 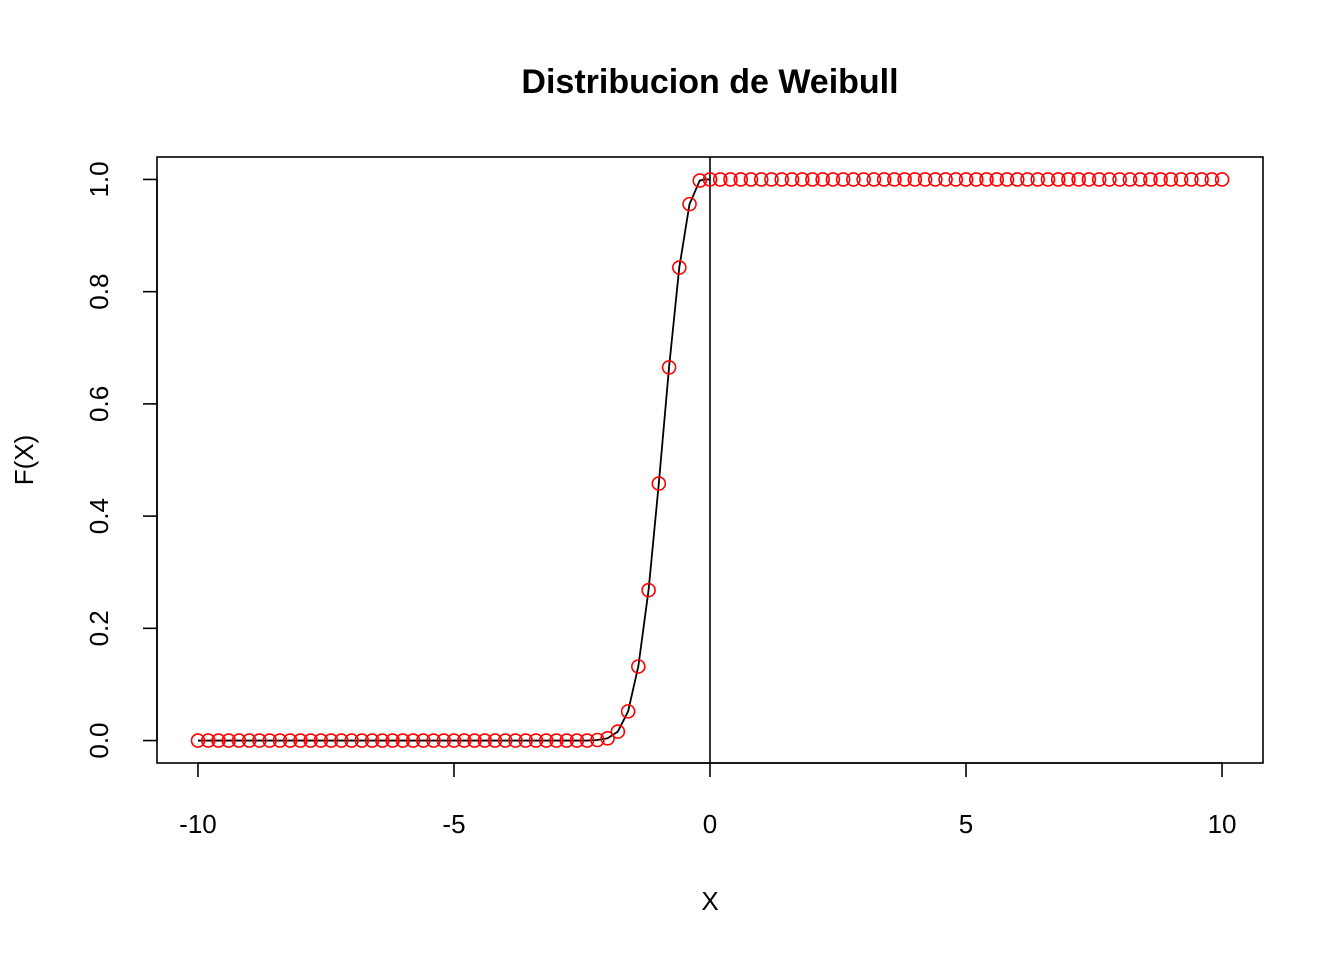 What do you see at coordinates (709, 82) in the screenshot?
I see `chart-title: Distribucion de Weibull` at bounding box center [709, 82].